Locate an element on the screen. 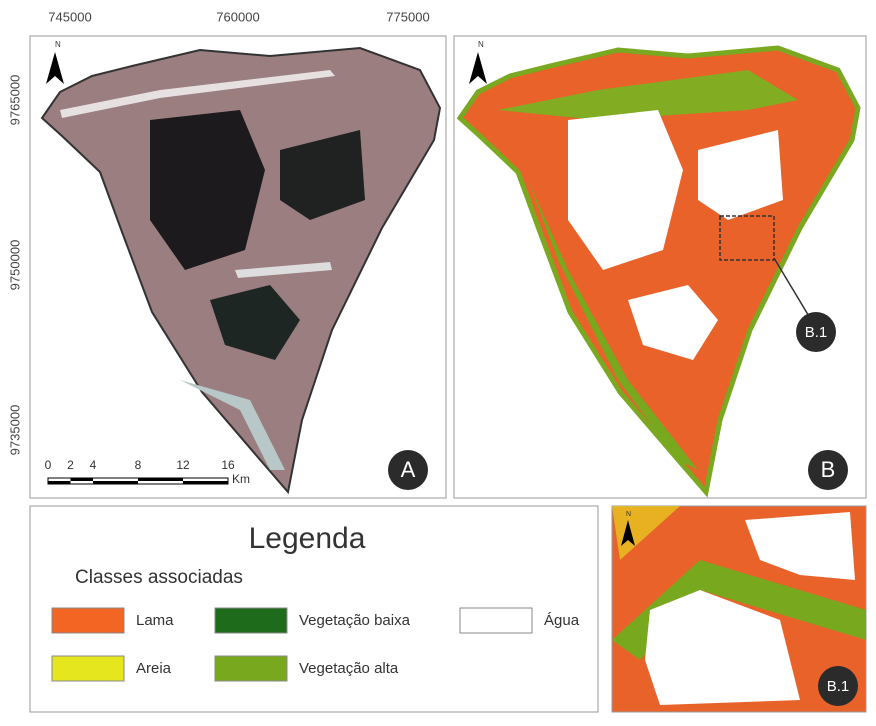  inset-label: B.1 is located at coordinates (838, 686).